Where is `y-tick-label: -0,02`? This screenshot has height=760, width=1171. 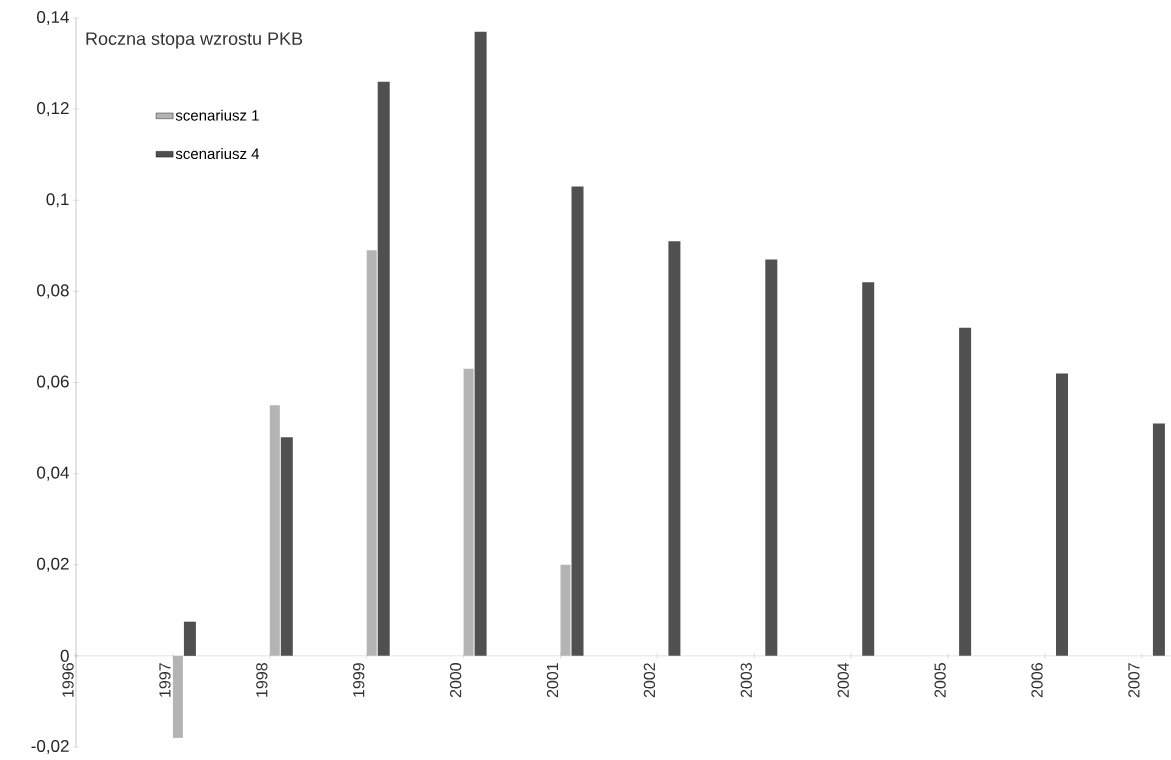
y-tick-label: -0,02 is located at coordinates (50, 747).